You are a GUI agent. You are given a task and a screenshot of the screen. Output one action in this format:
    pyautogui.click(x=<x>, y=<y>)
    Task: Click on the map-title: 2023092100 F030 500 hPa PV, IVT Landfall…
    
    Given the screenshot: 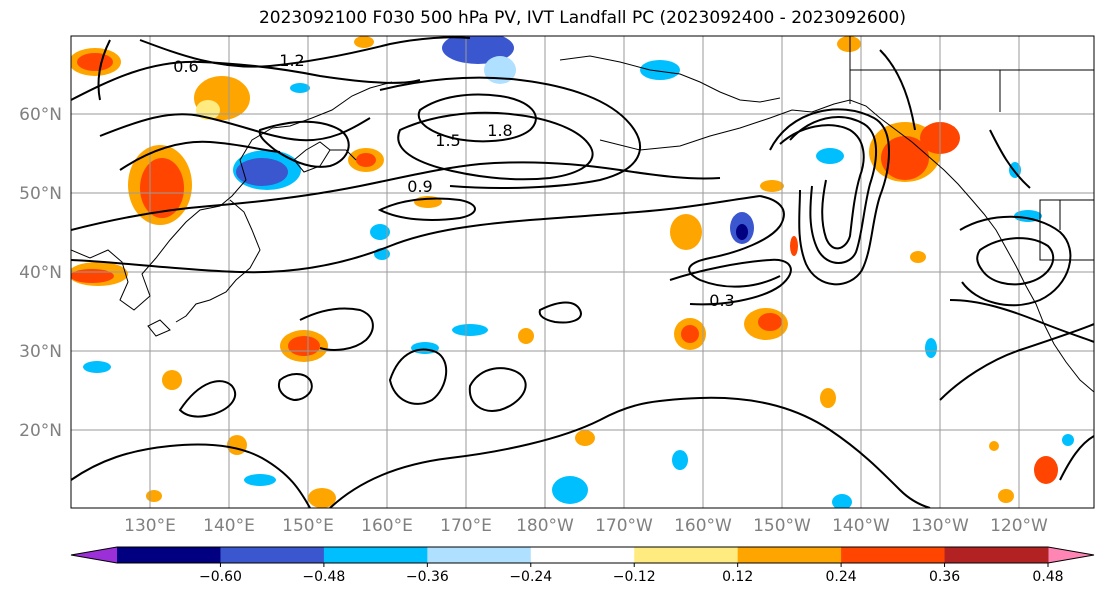 What is the action you would take?
    pyautogui.click(x=582, y=18)
    